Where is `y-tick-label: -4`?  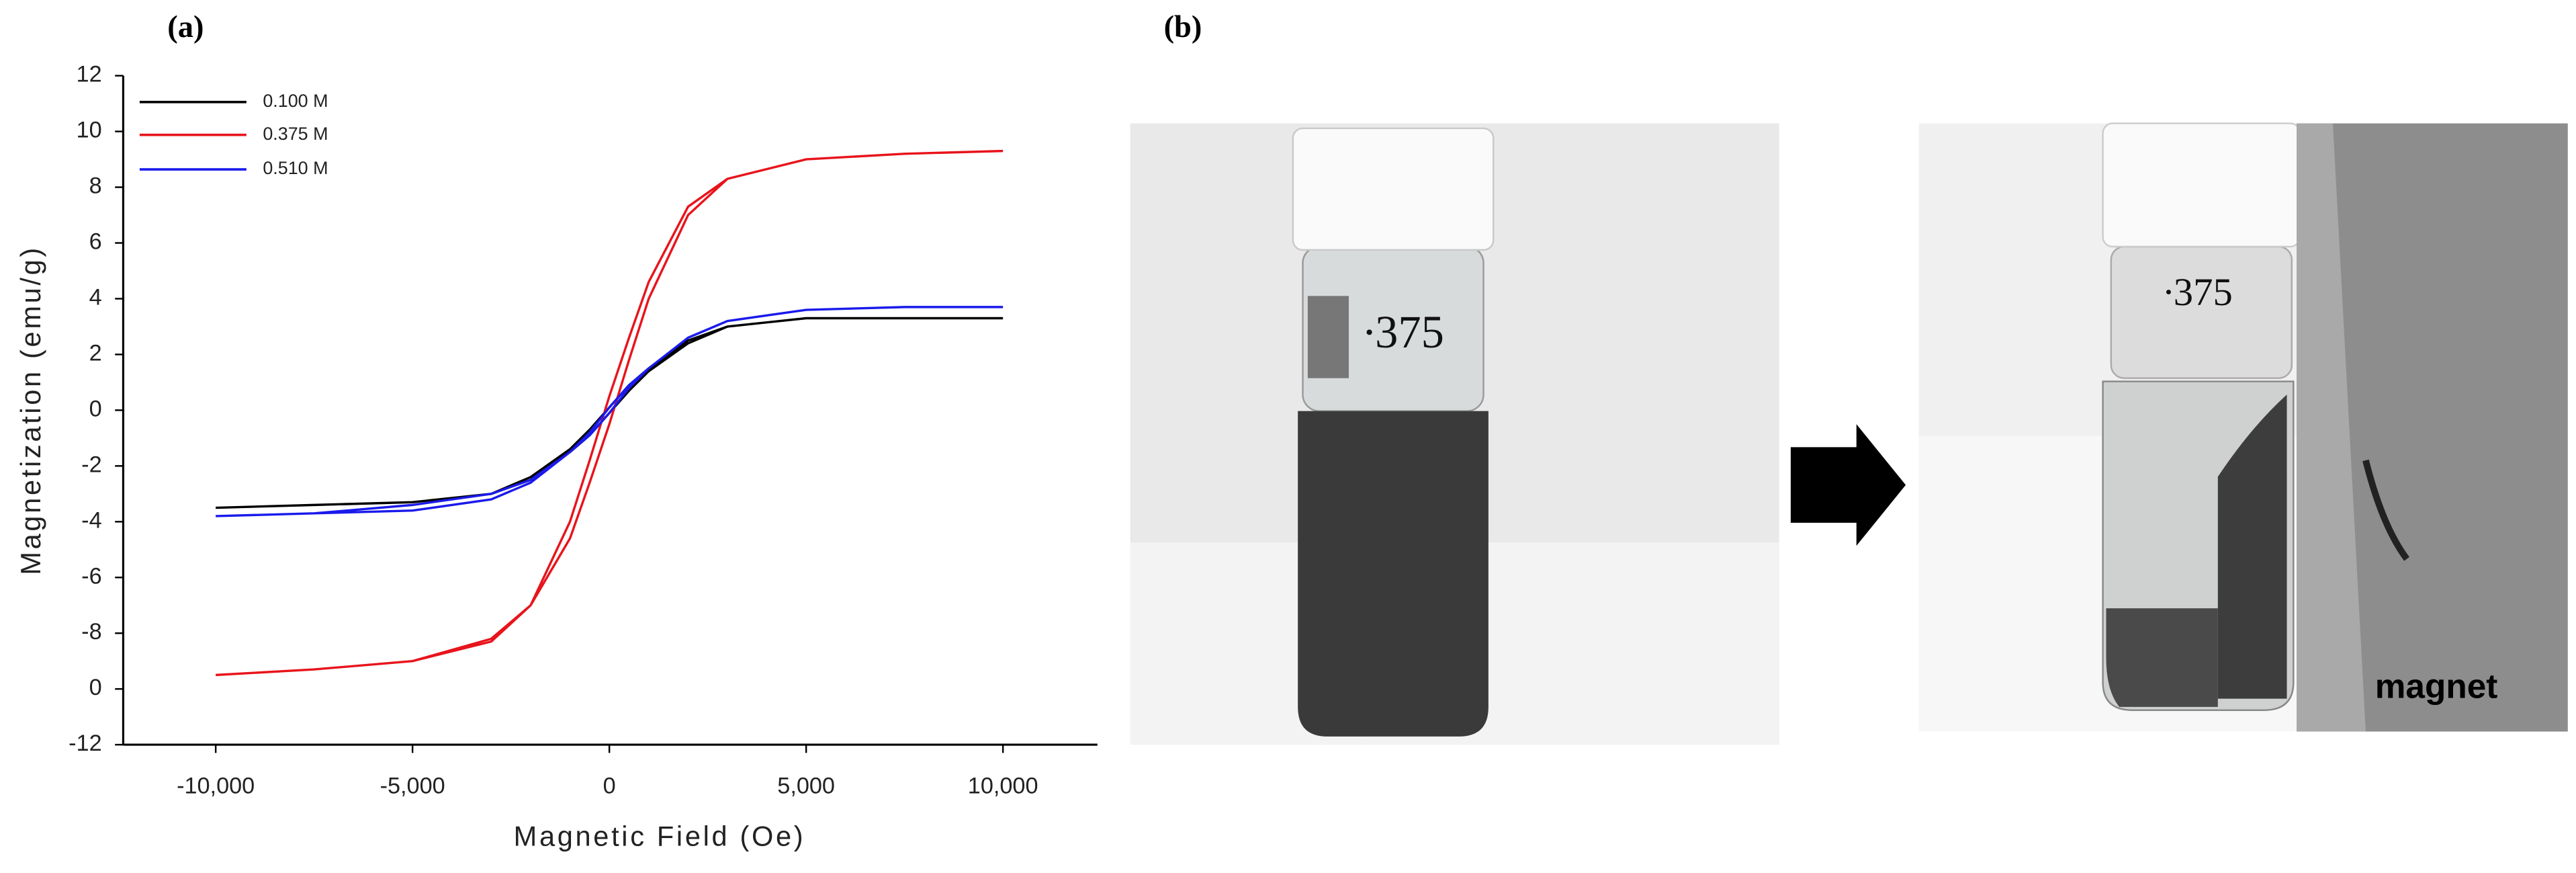 y-tick-label: -4 is located at coordinates (91, 520).